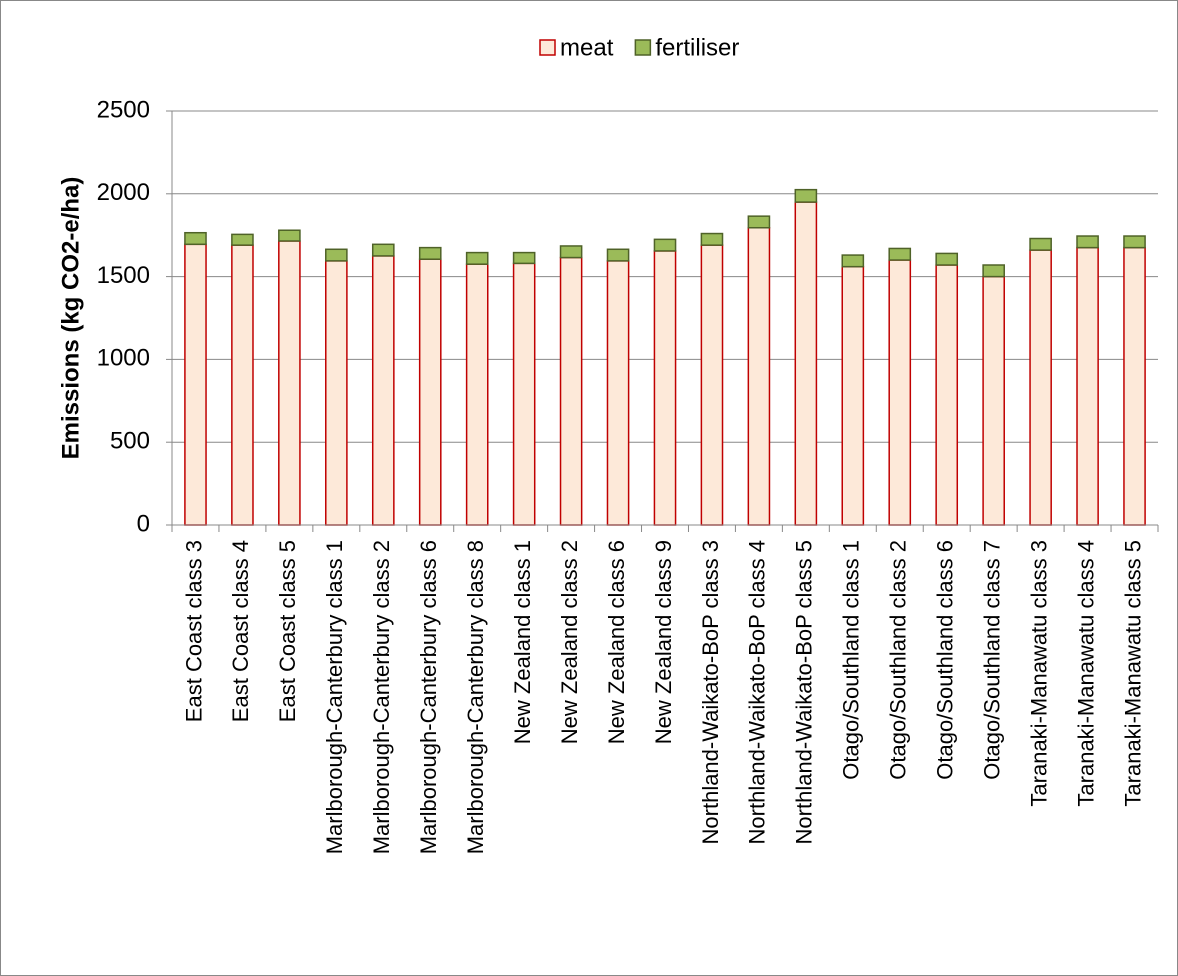  I want to click on x-tick-label: New Zealand class 9, so click(663, 642).